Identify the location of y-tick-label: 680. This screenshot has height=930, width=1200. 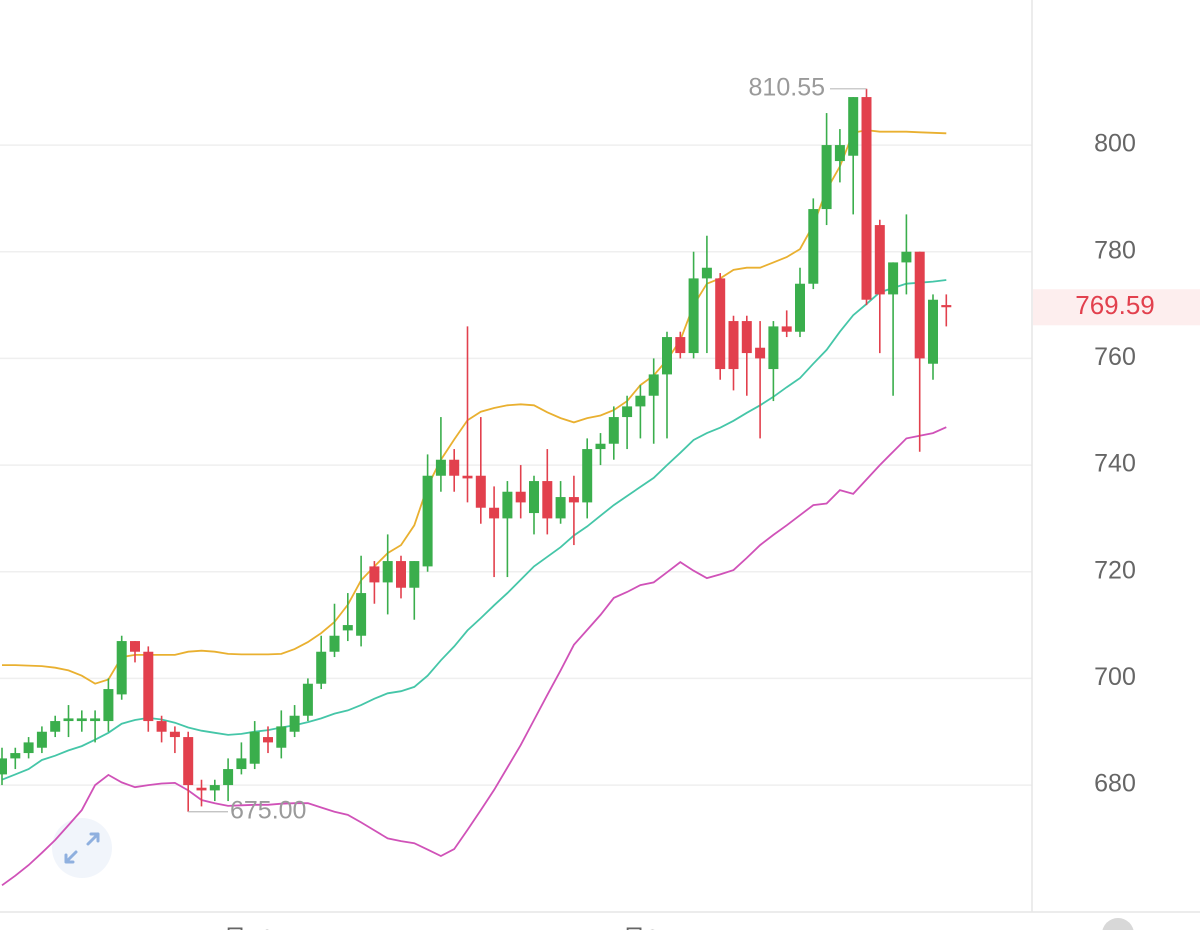
(1115, 784).